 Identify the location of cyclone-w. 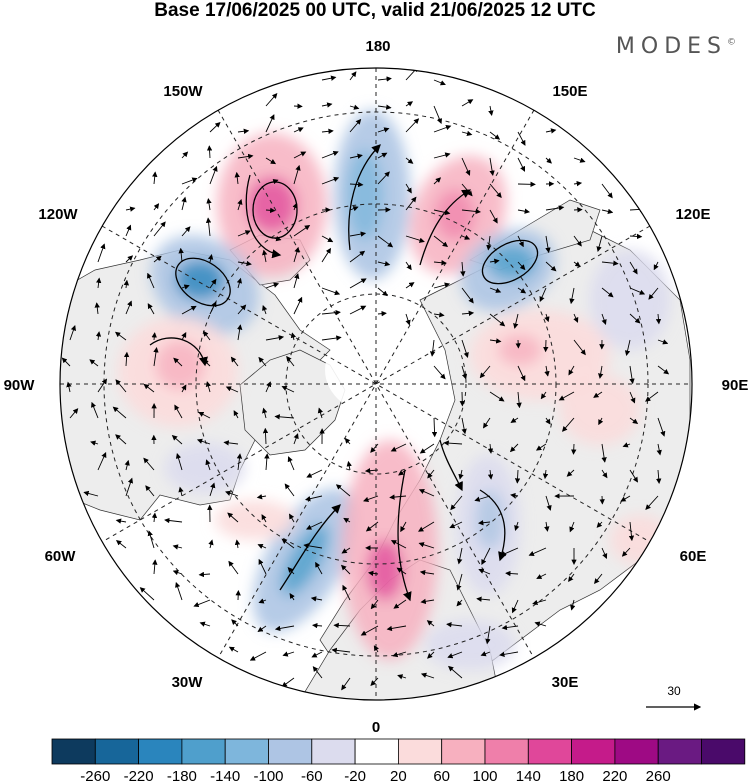
(203, 282).